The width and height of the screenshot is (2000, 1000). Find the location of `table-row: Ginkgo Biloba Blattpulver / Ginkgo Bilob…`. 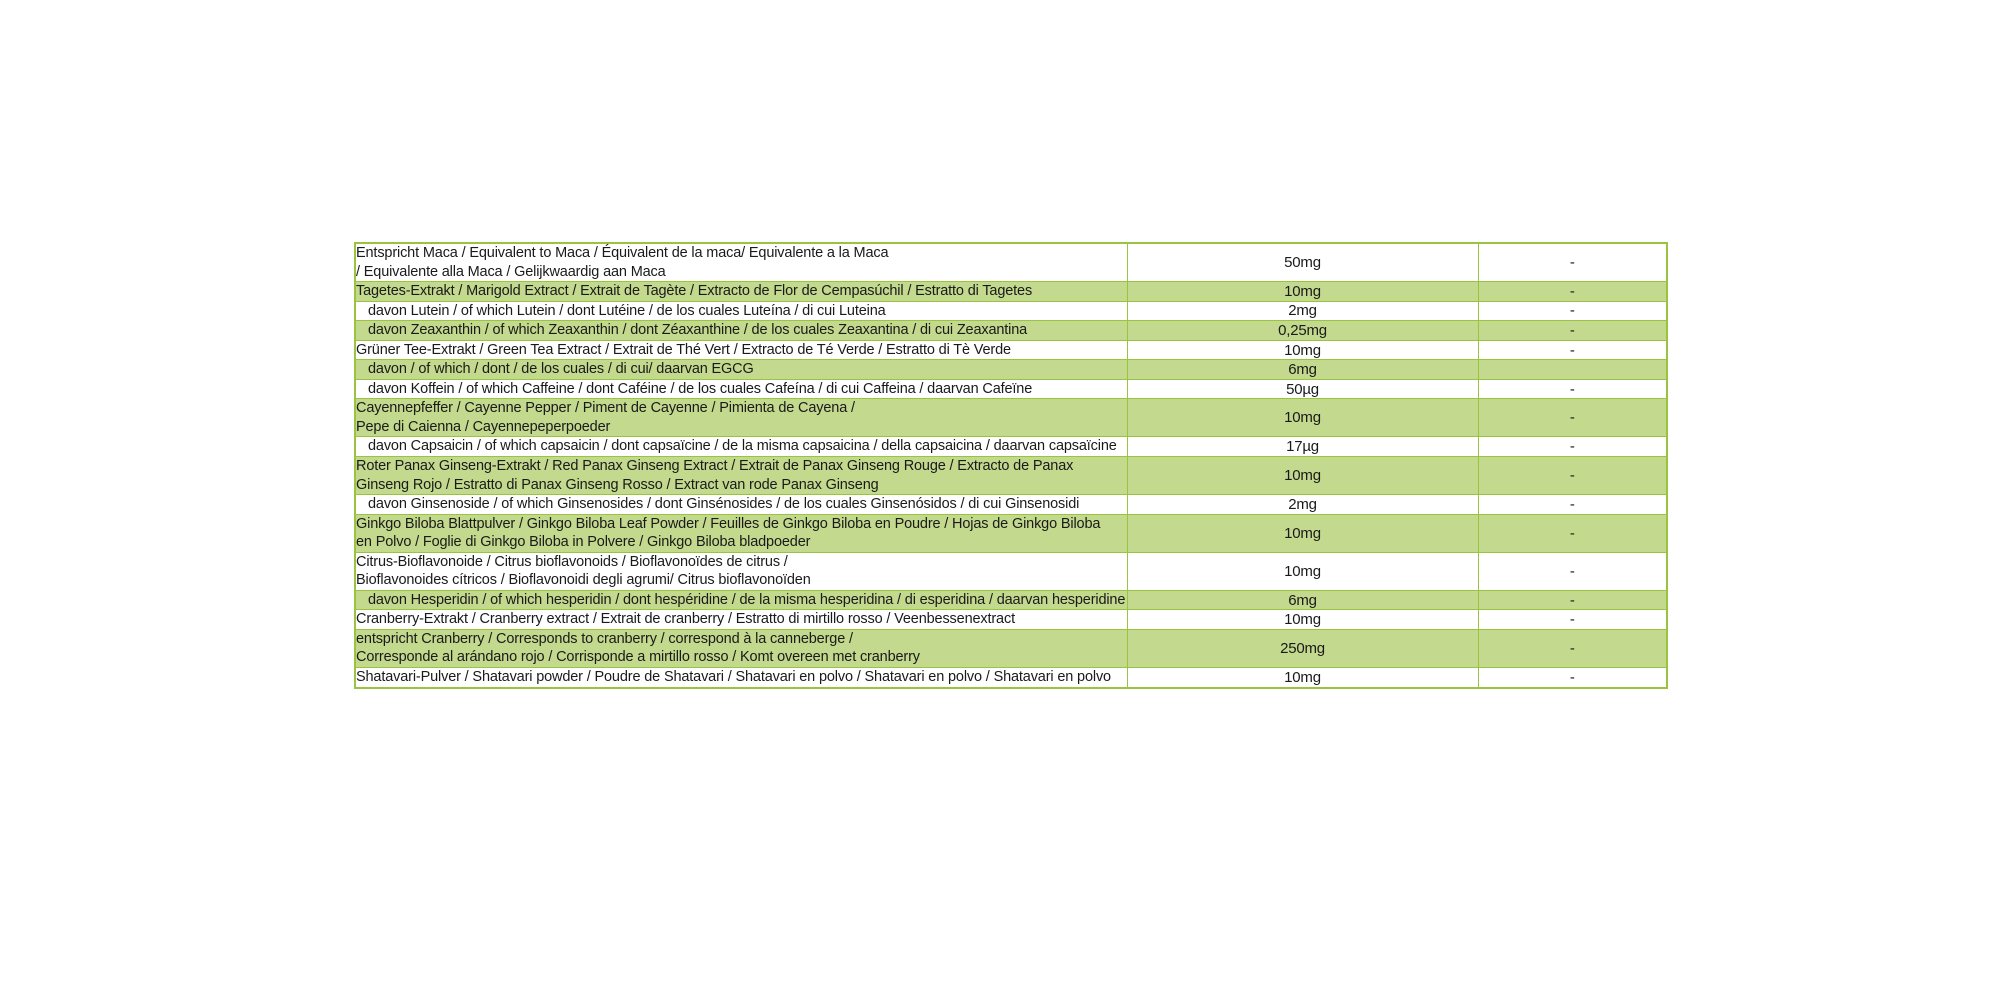

table-row: Ginkgo Biloba Blattpulver / Ginkgo Bilob… is located at coordinates (1011, 533).